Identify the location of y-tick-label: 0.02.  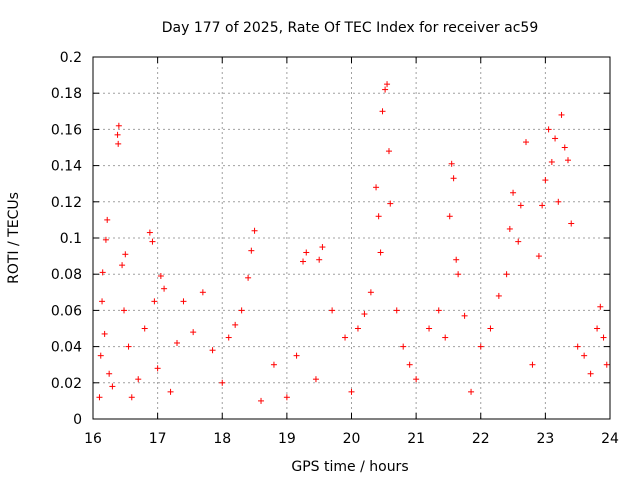
(66, 384).